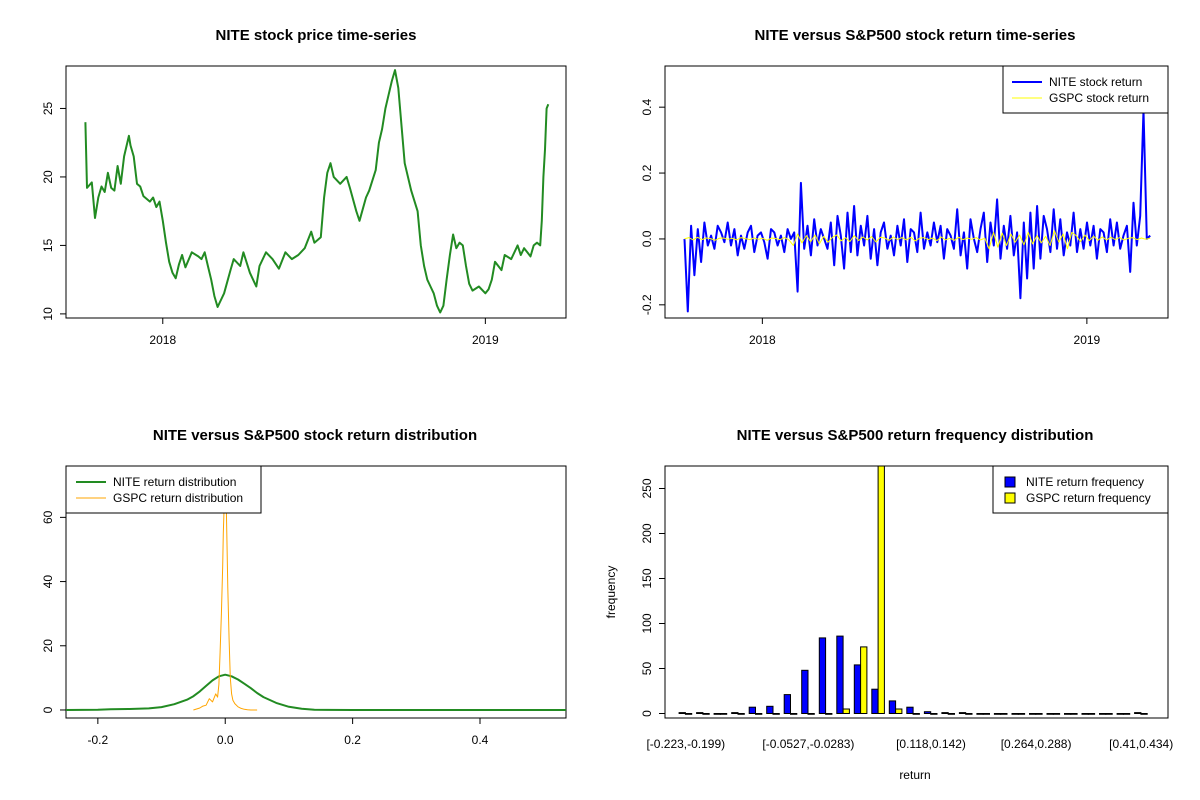 The width and height of the screenshot is (1200, 800). I want to click on frequency-x-axis-label: return, so click(914, 775).